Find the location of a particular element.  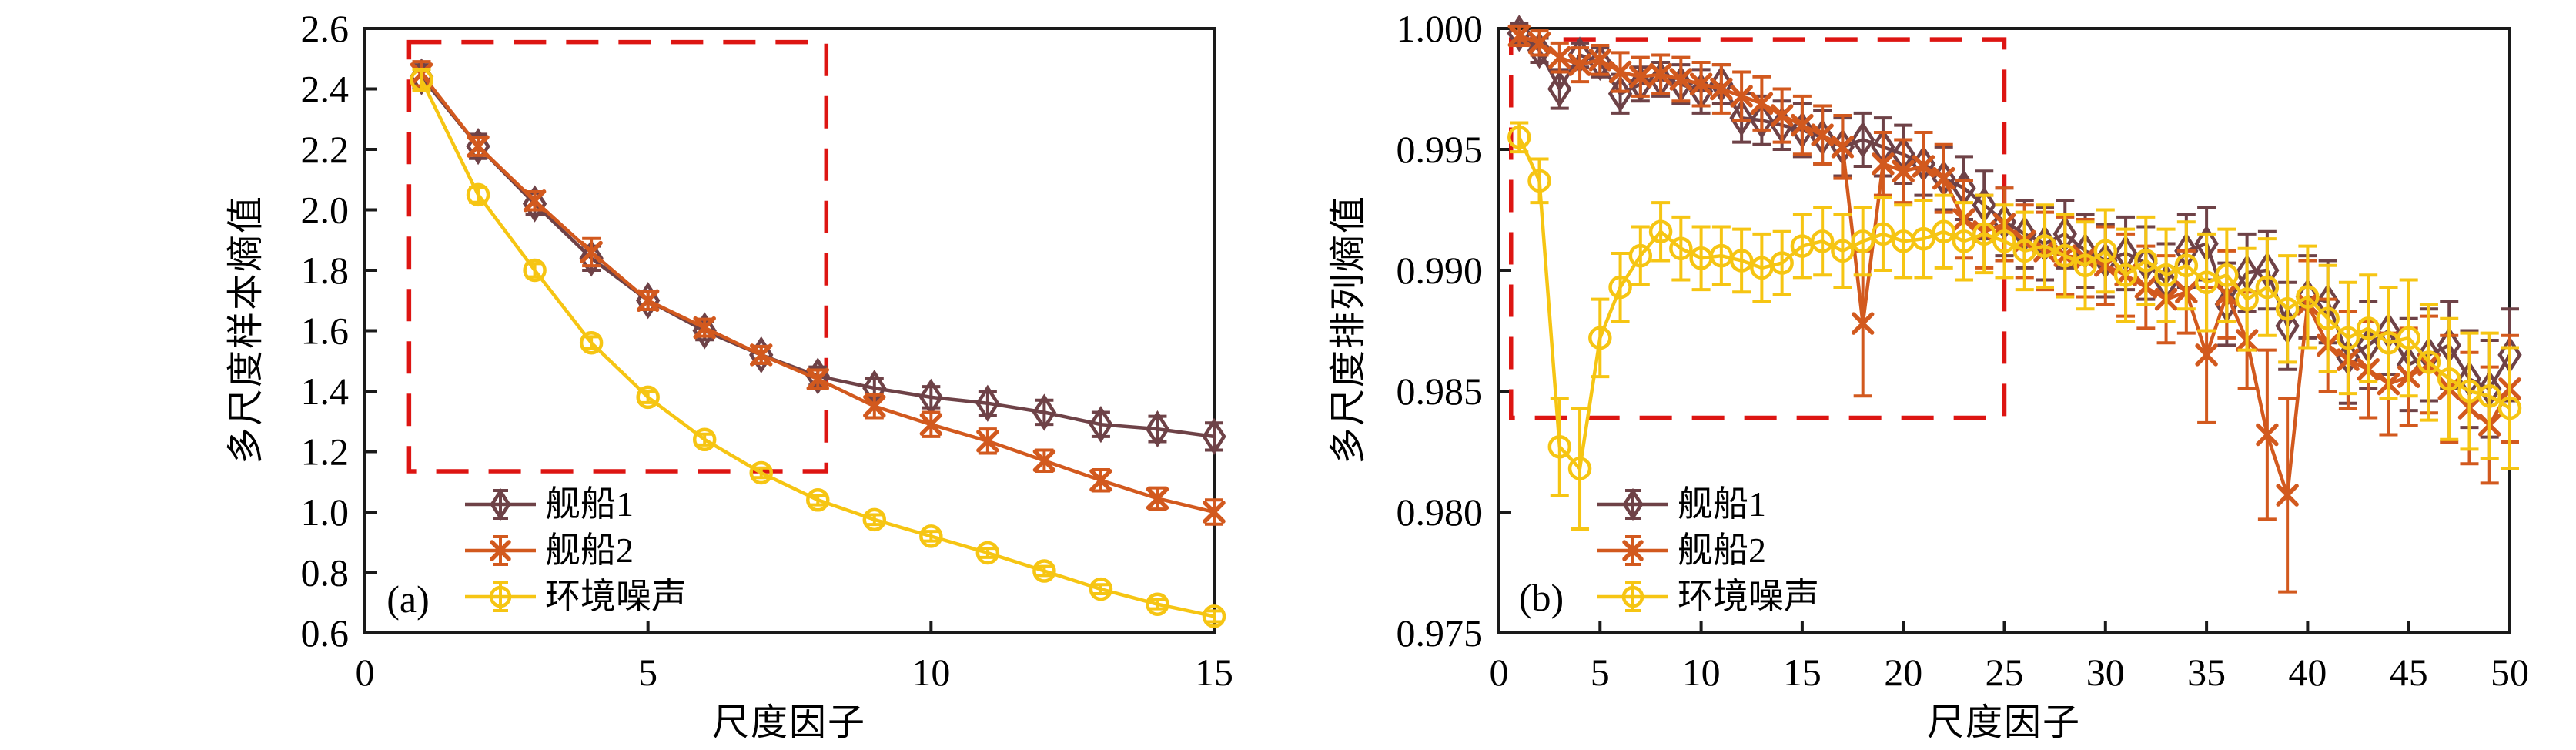

x-axis-ticks: 0 5 10 15 20 25 30 35 40 45 50 is located at coordinates (2010, 657).